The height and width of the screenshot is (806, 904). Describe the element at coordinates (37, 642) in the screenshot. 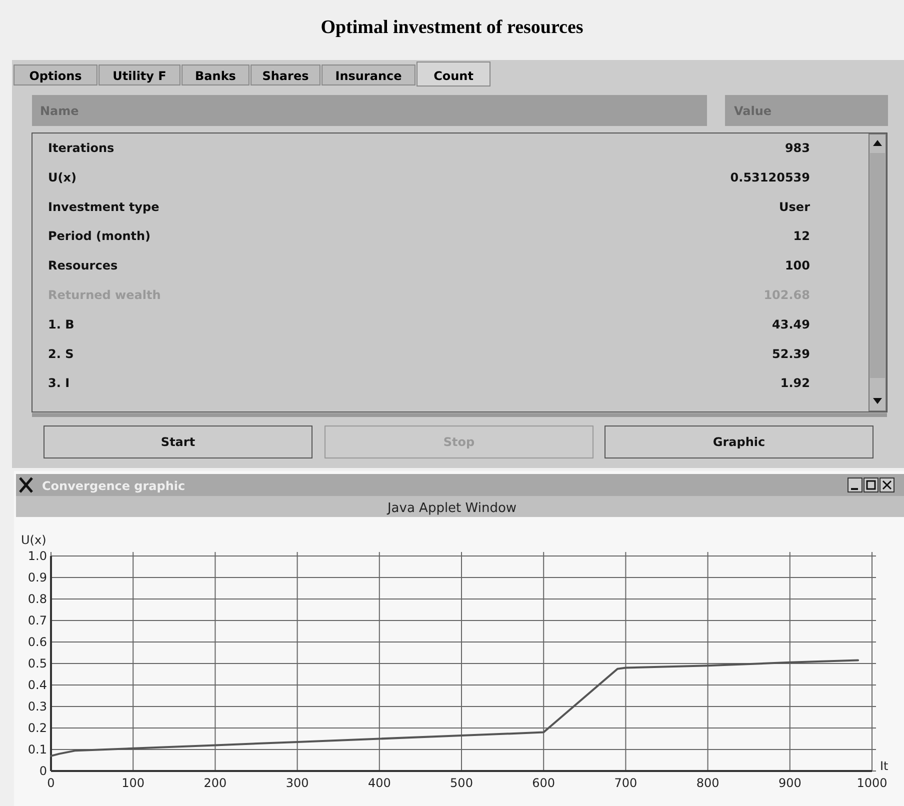

I see `y-tick-label: 0.6` at that location.